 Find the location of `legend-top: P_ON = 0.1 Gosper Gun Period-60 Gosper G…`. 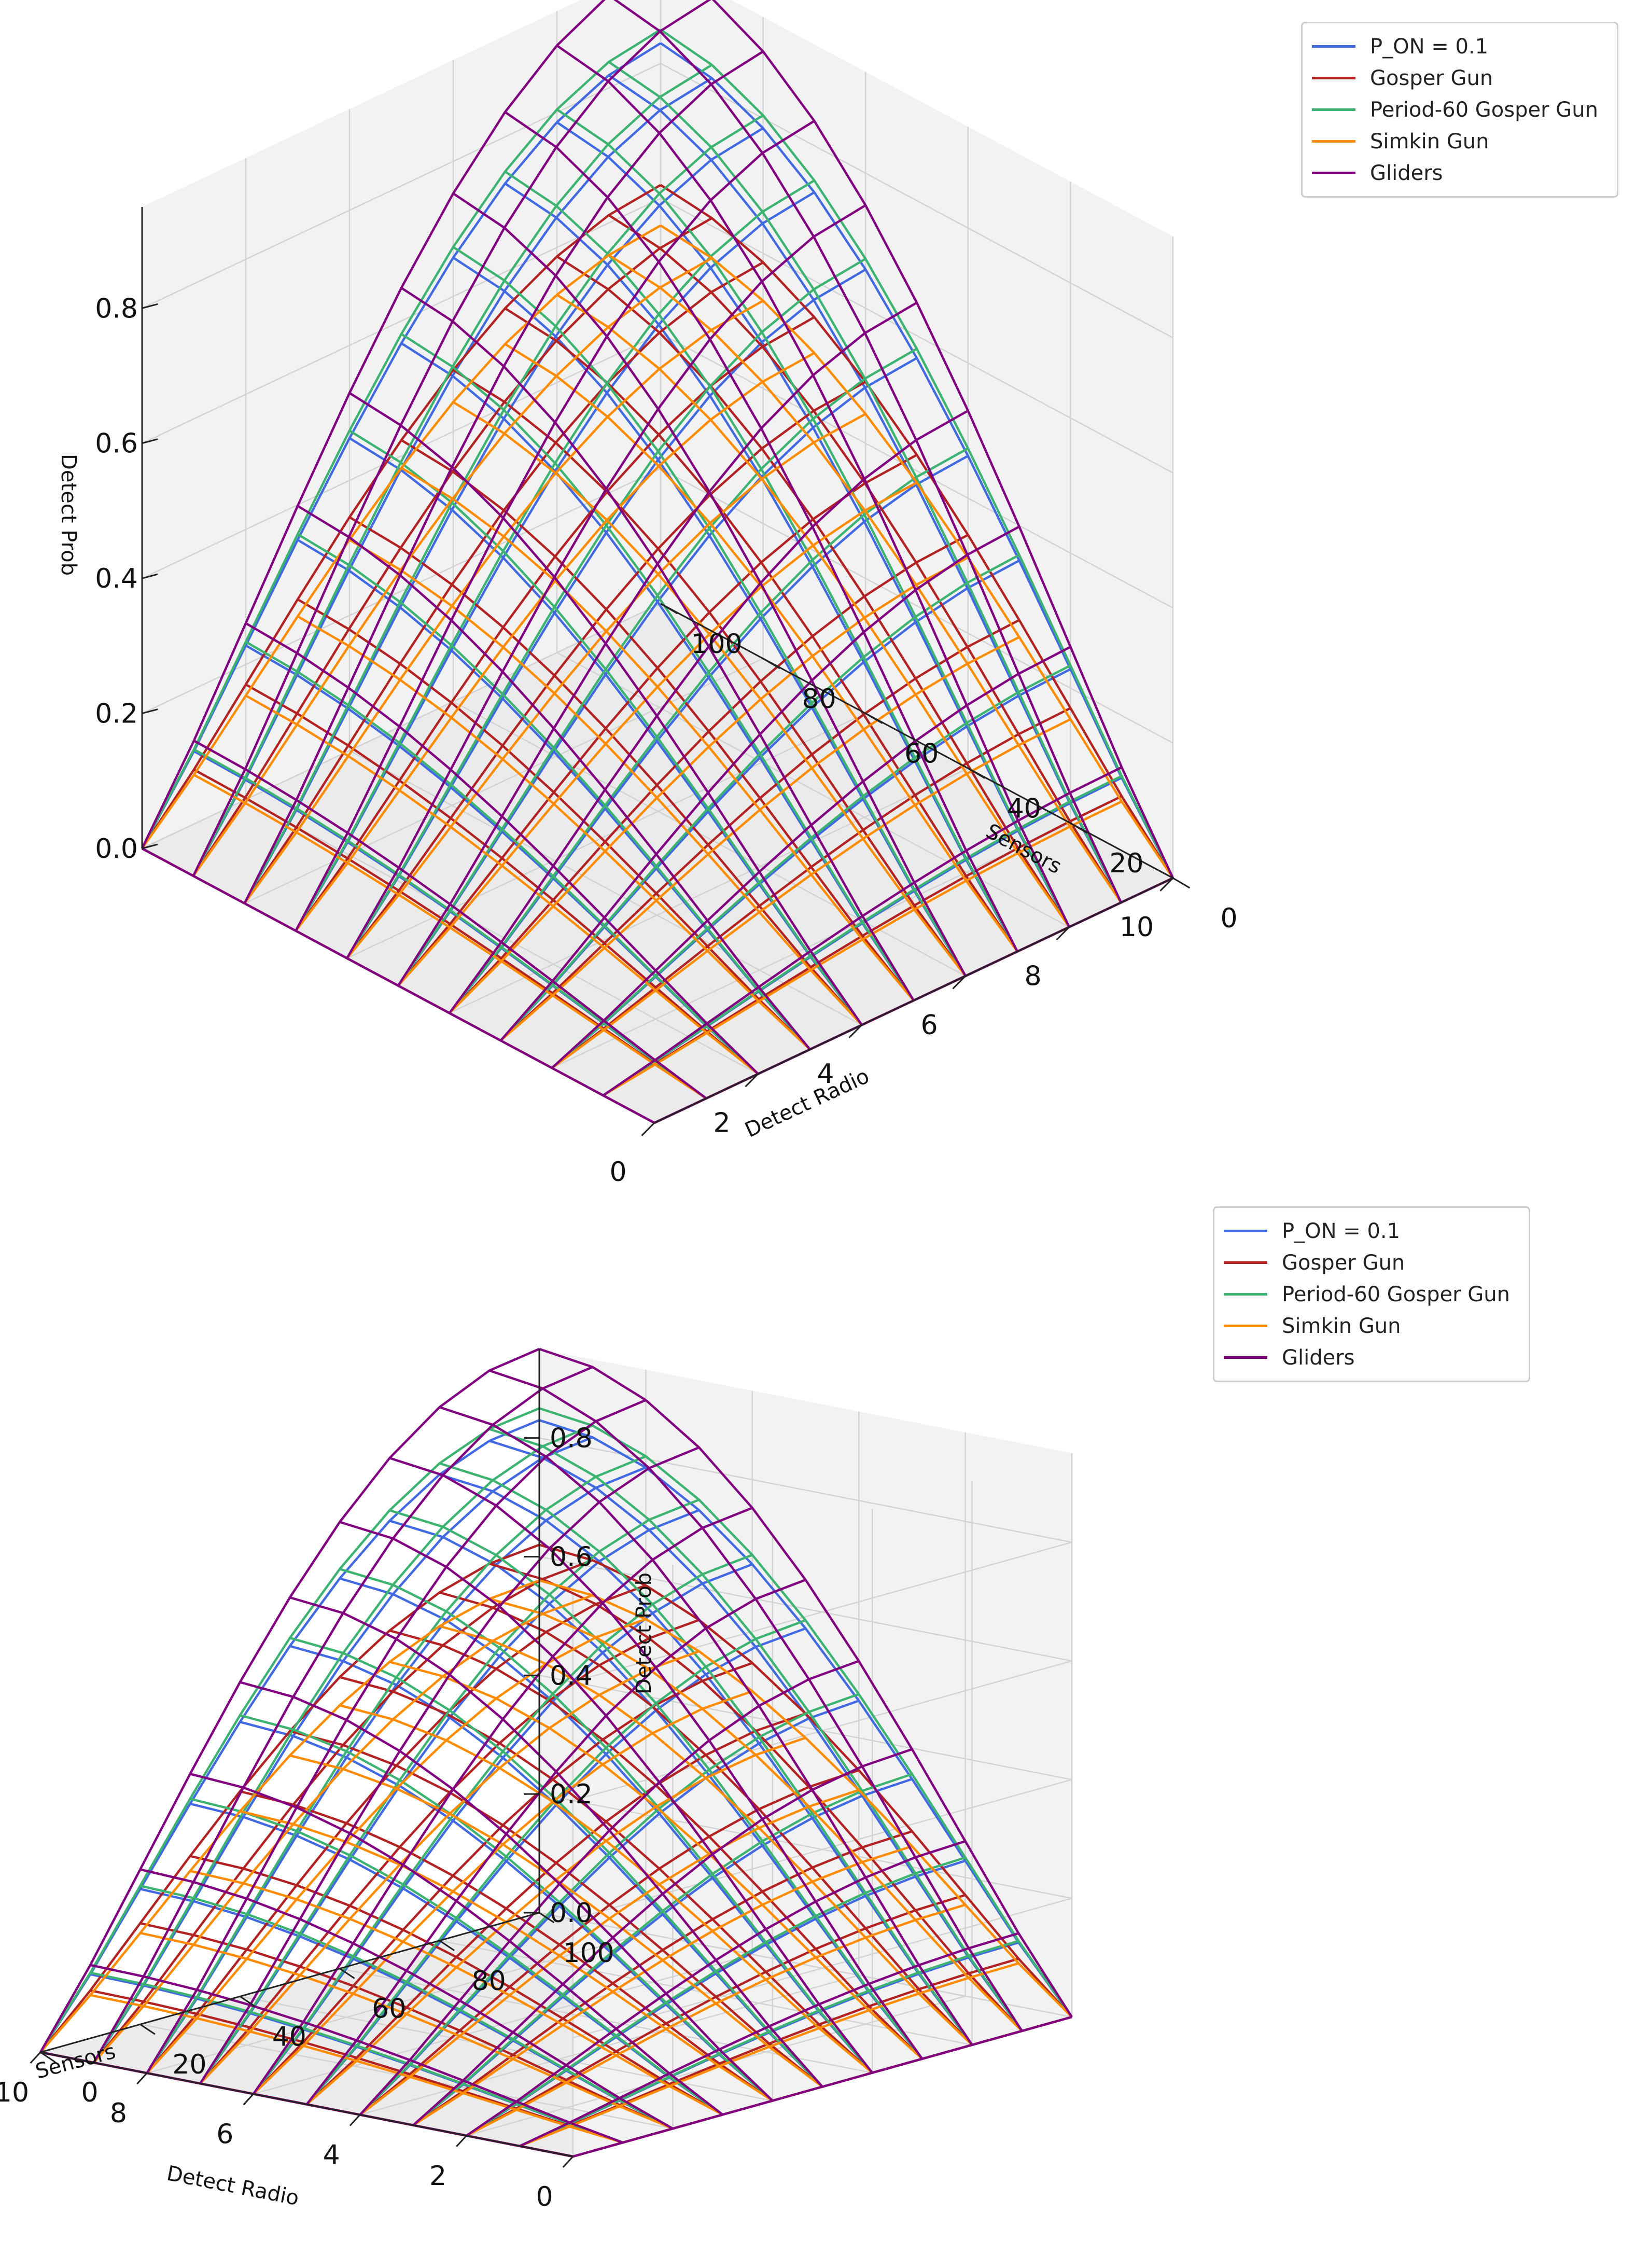

legend-top: P_ON = 0.1 Gosper Gun Period-60 Gosper G… is located at coordinates (1459, 110).